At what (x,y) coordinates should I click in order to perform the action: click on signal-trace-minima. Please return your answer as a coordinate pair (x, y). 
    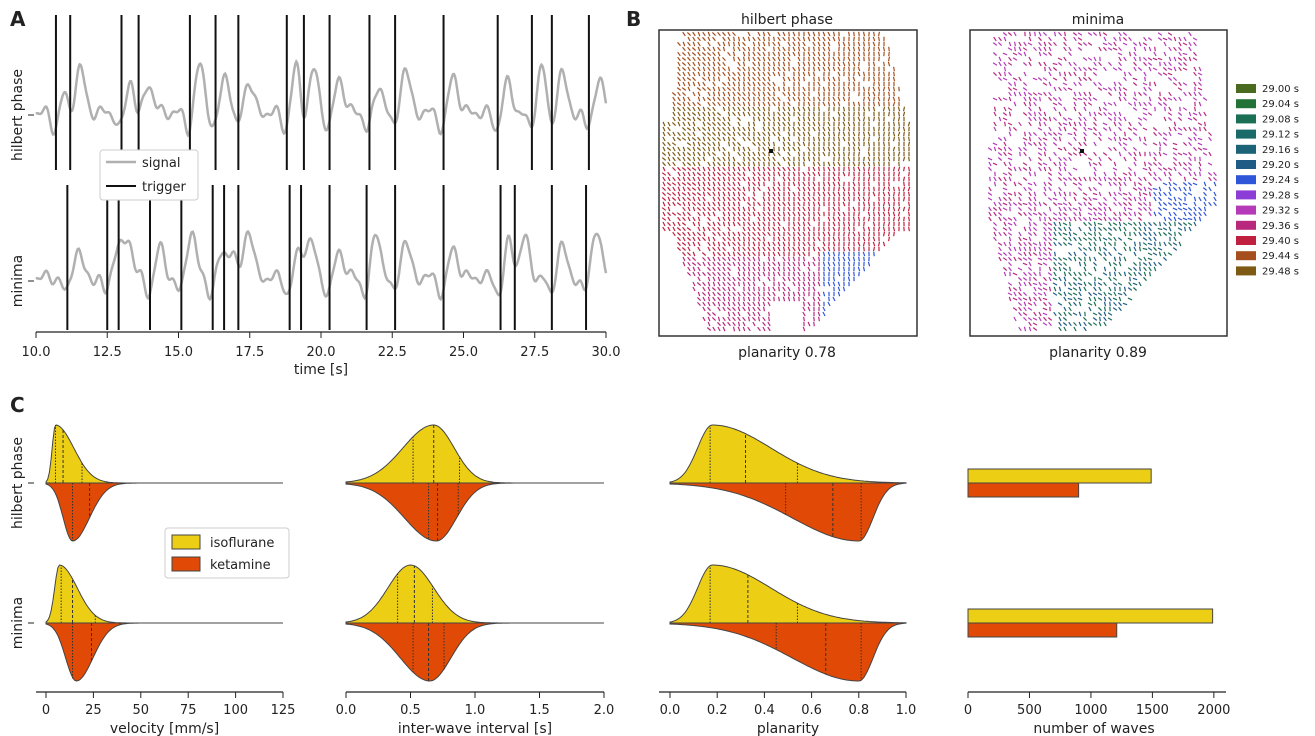
    Looking at the image, I should click on (321, 266).